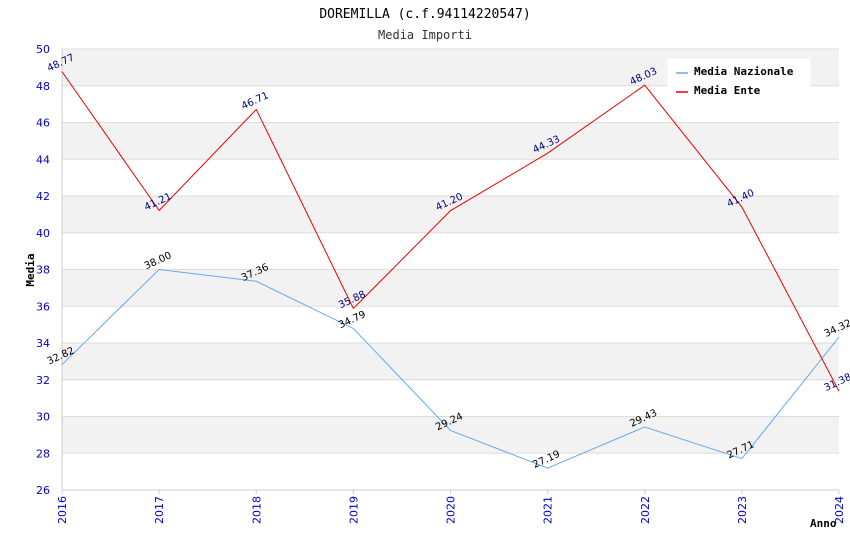 This screenshot has height=550, width=850. What do you see at coordinates (43, 343) in the screenshot?
I see `y-tick-label: 34` at bounding box center [43, 343].